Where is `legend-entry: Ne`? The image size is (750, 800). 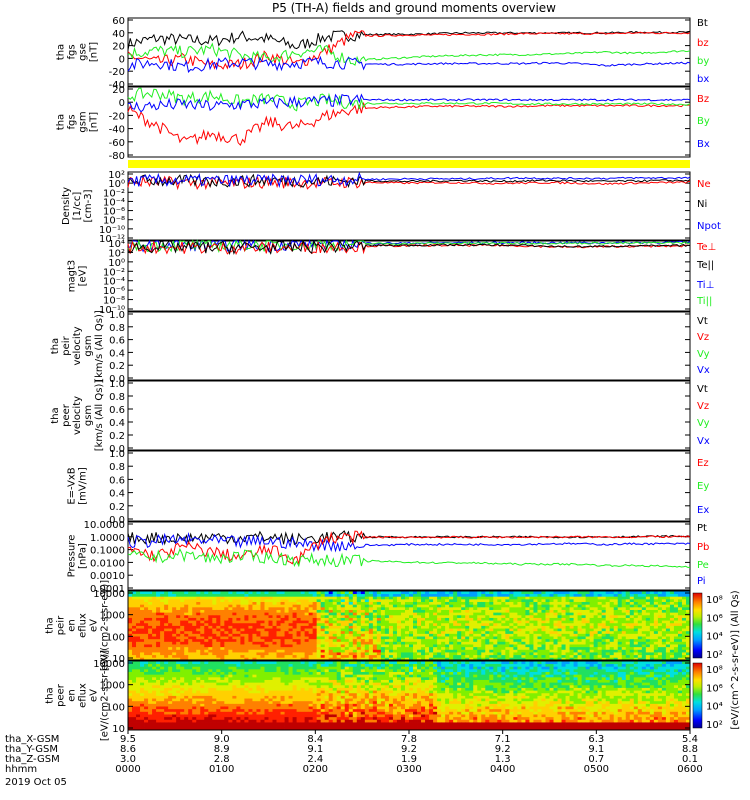 legend-entry: Ne is located at coordinates (704, 184).